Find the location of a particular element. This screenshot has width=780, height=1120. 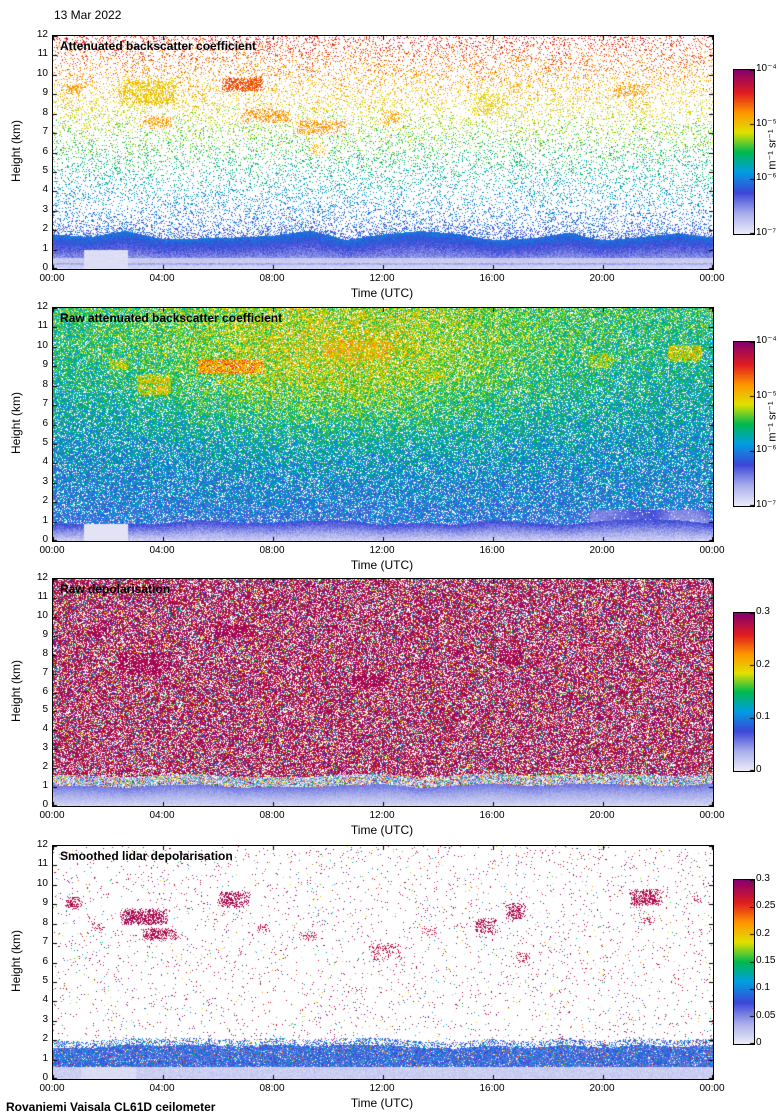

colorbar-tick-label: 0.25 is located at coordinates (766, 906).